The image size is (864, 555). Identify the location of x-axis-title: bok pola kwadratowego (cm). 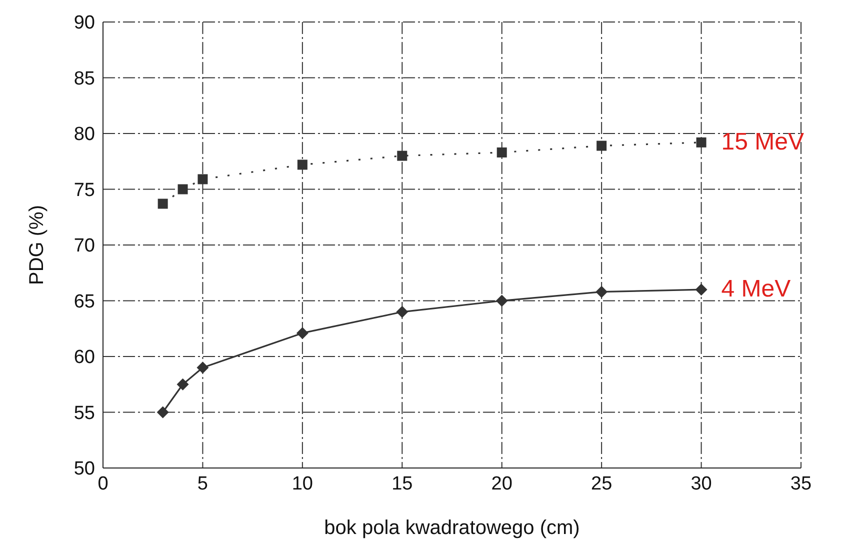
(452, 528).